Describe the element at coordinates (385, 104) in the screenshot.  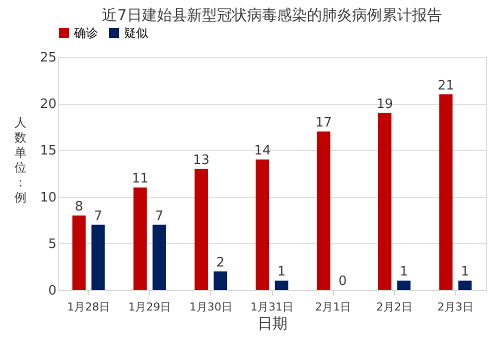
I see `data-label: 19` at that location.